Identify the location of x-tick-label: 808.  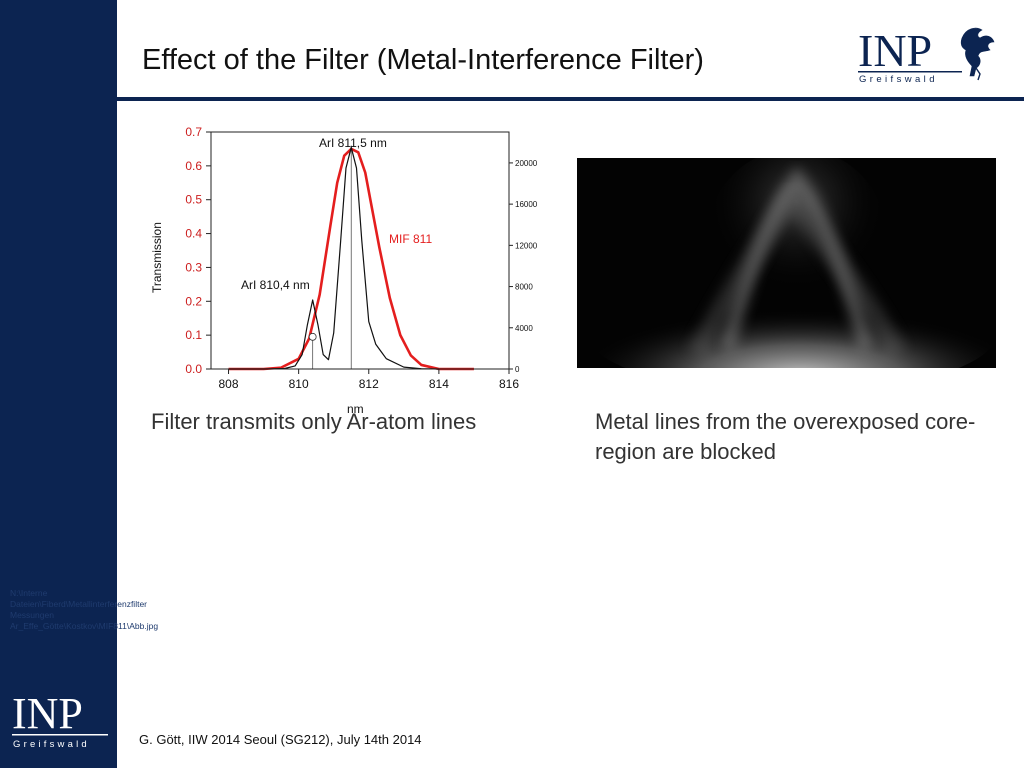
(229, 384).